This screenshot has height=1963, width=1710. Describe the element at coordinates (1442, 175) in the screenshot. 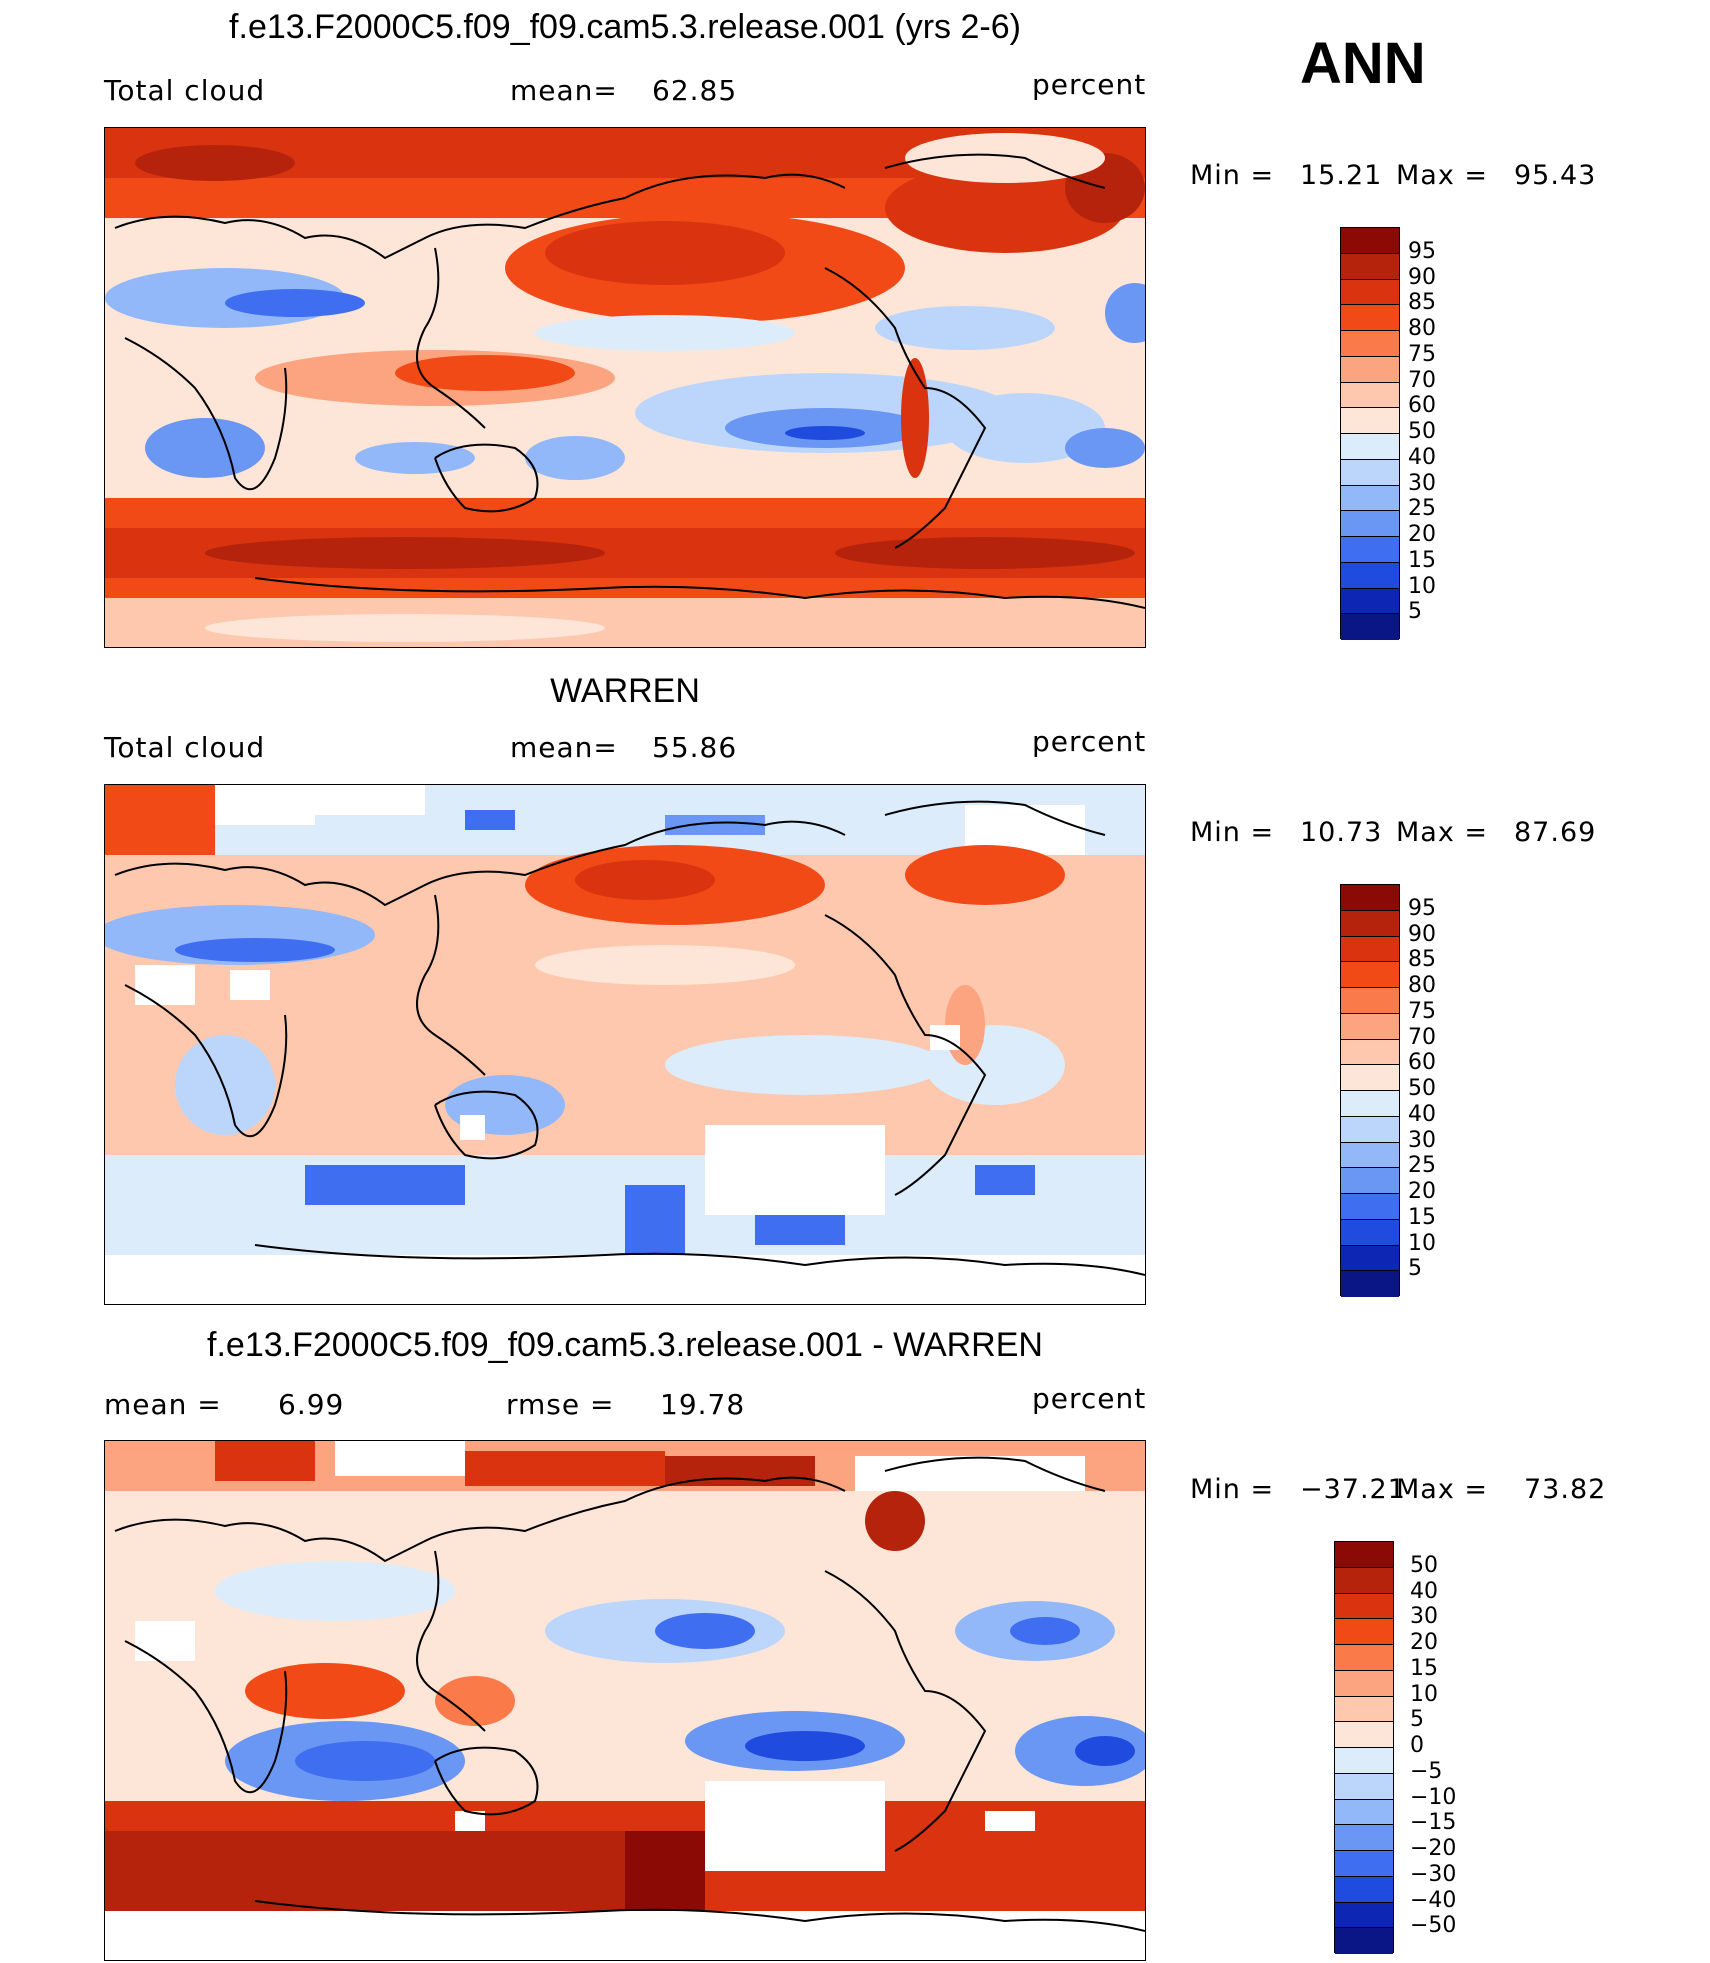

I see `panel1-max-label: Max =` at that location.